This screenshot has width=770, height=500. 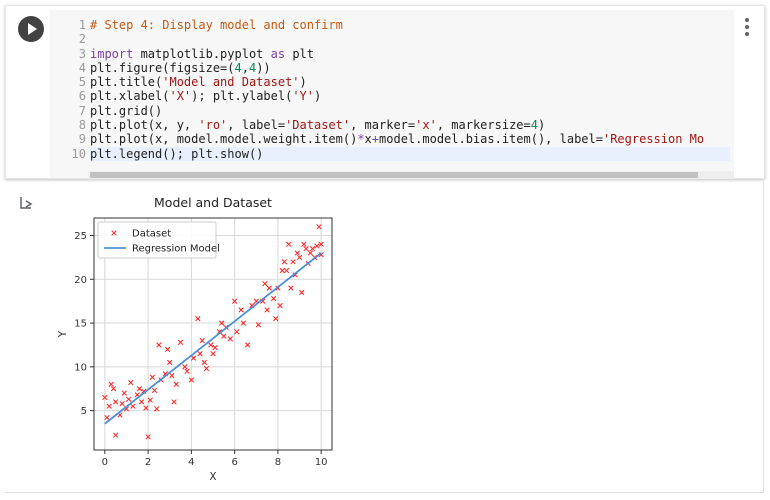 I want to click on code-token: , label=, so click(x=256, y=125).